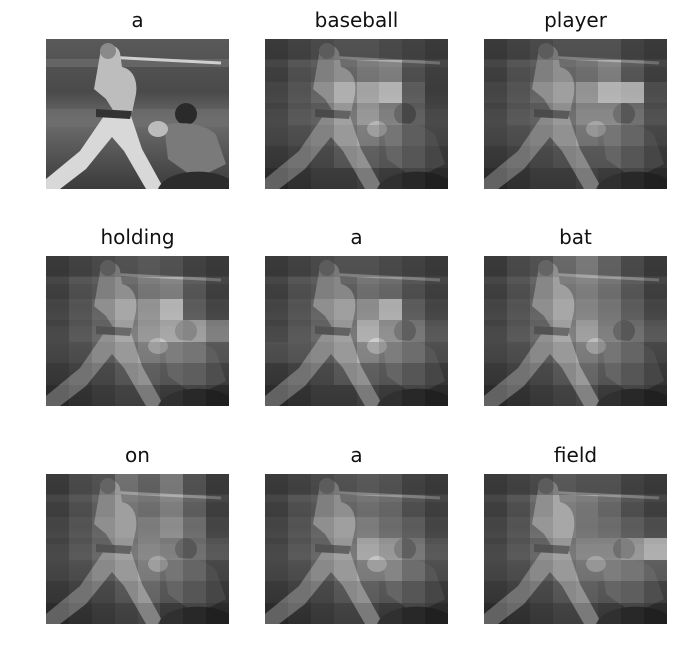 This screenshot has width=679, height=653. I want to click on panel-word-label: player, so click(575, 20).